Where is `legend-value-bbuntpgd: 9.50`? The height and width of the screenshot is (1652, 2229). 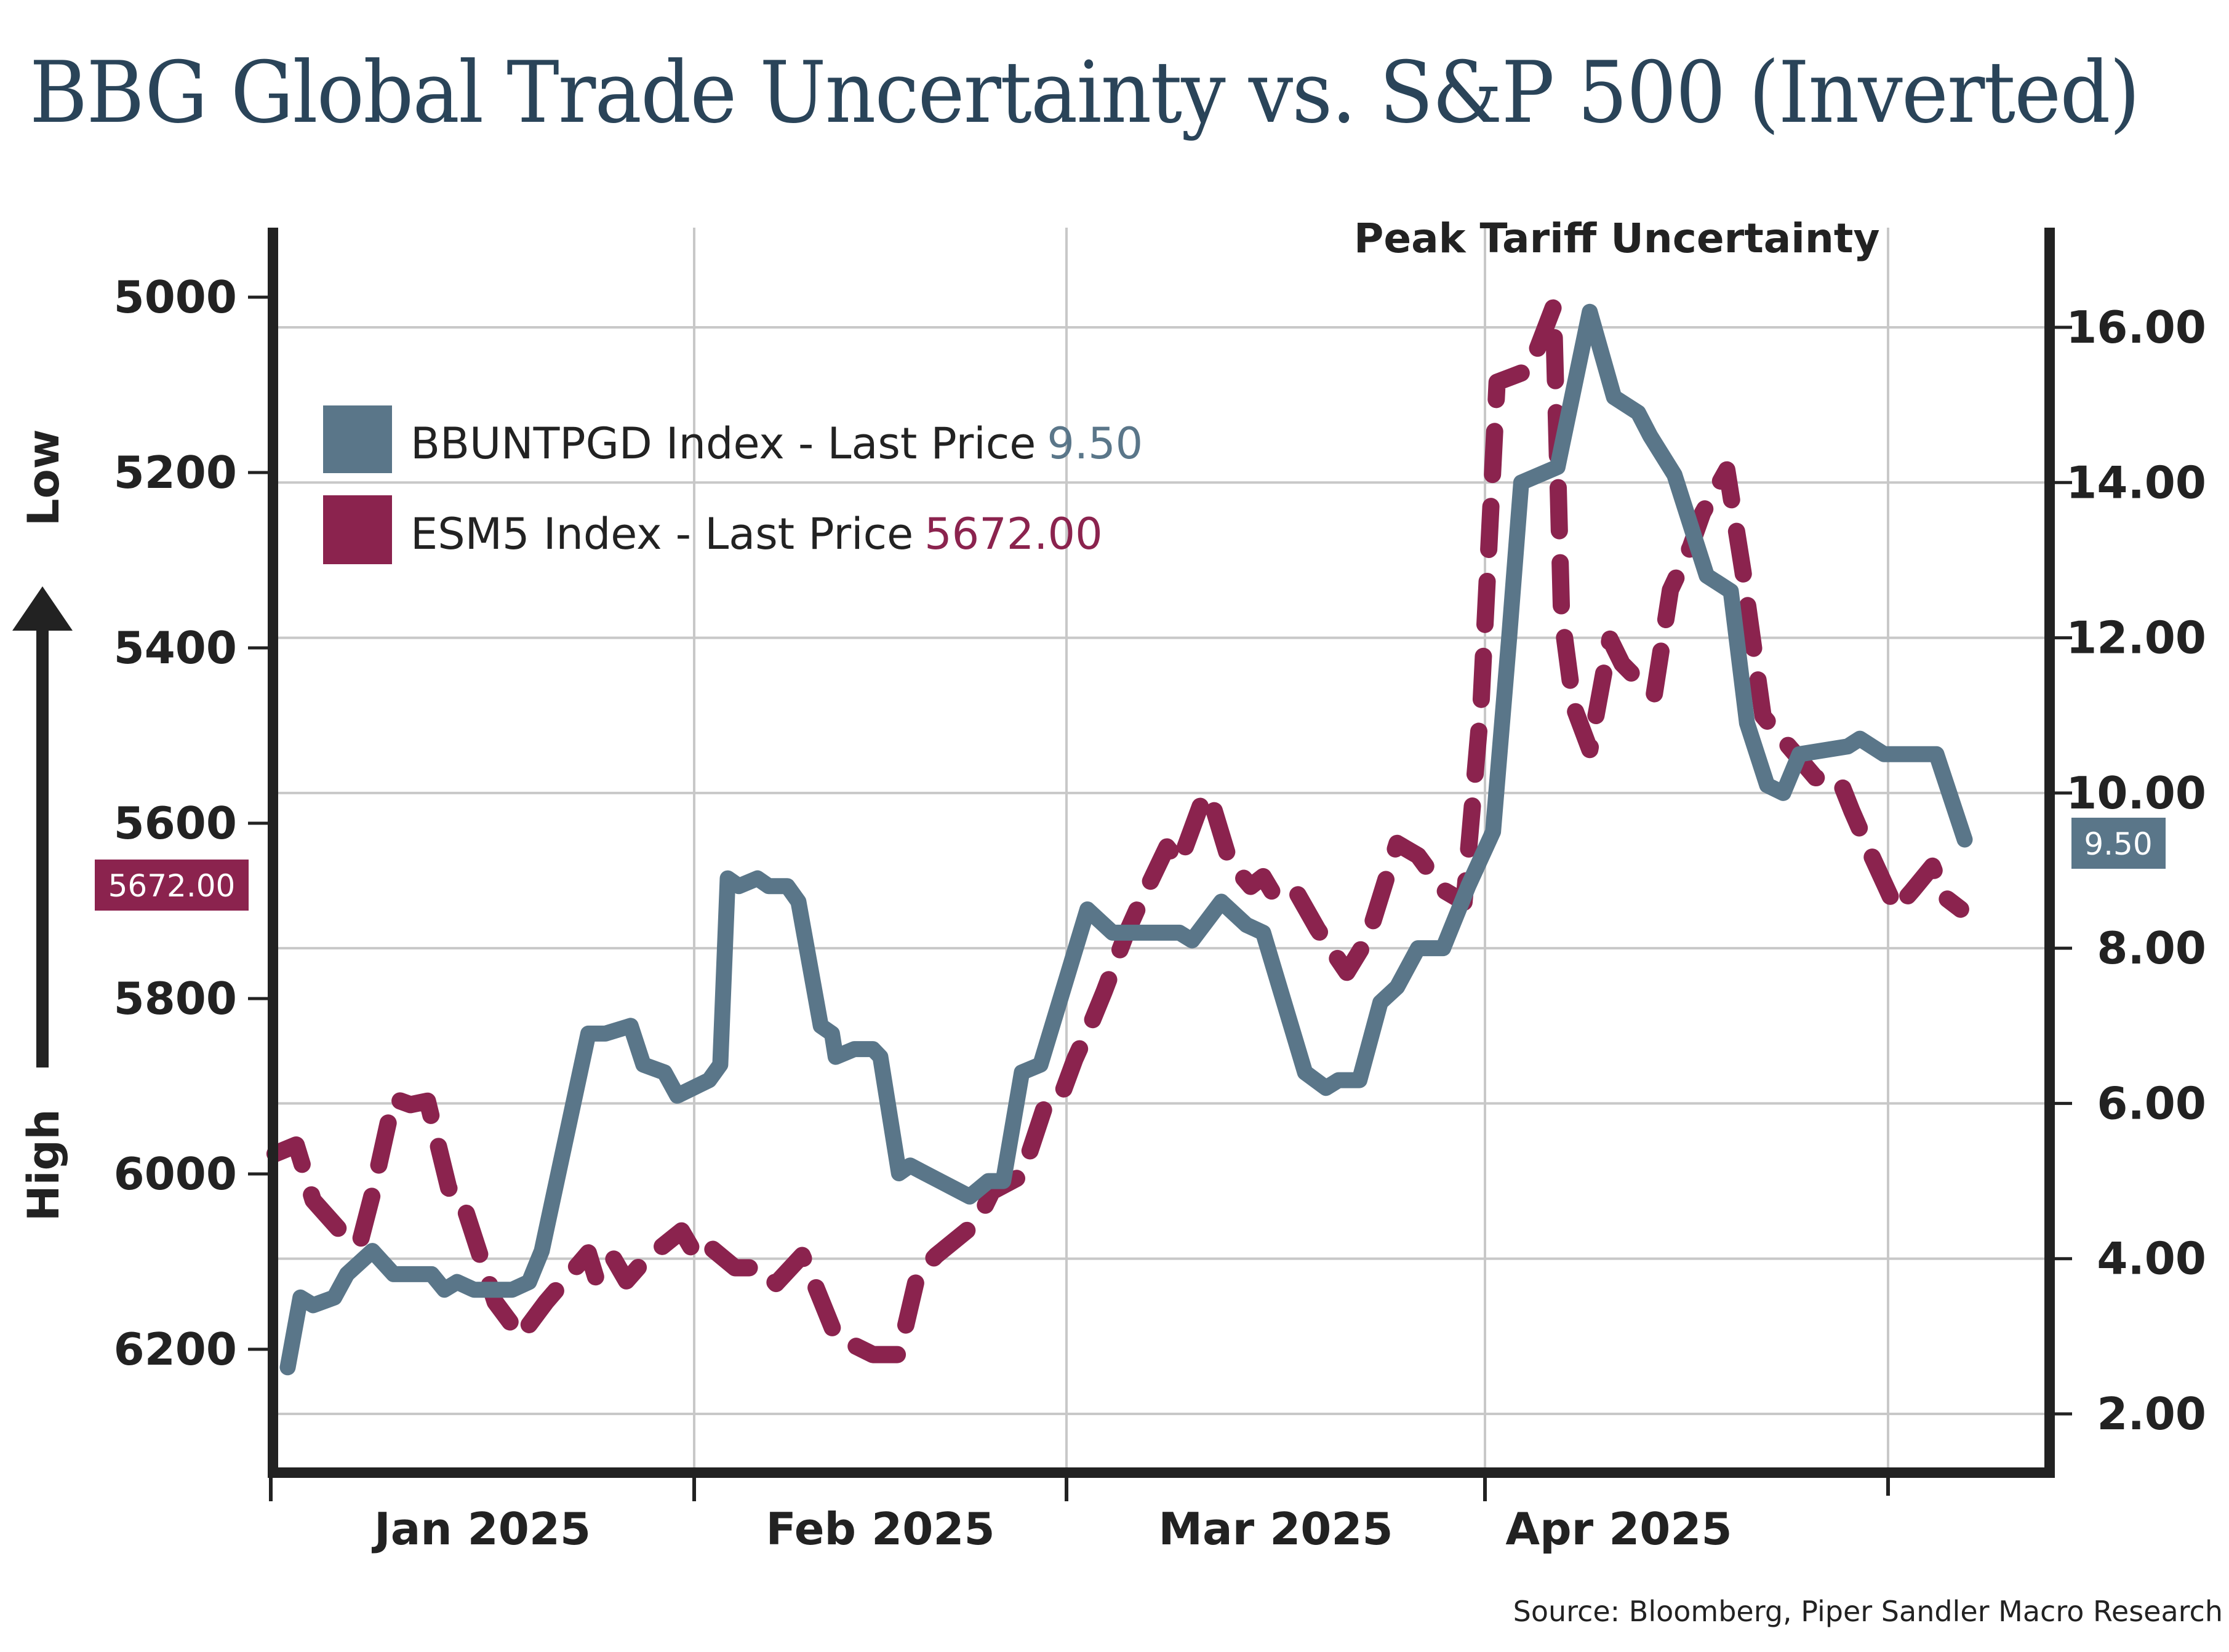
legend-value-bbuntpgd: 9.50 is located at coordinates (1095, 443).